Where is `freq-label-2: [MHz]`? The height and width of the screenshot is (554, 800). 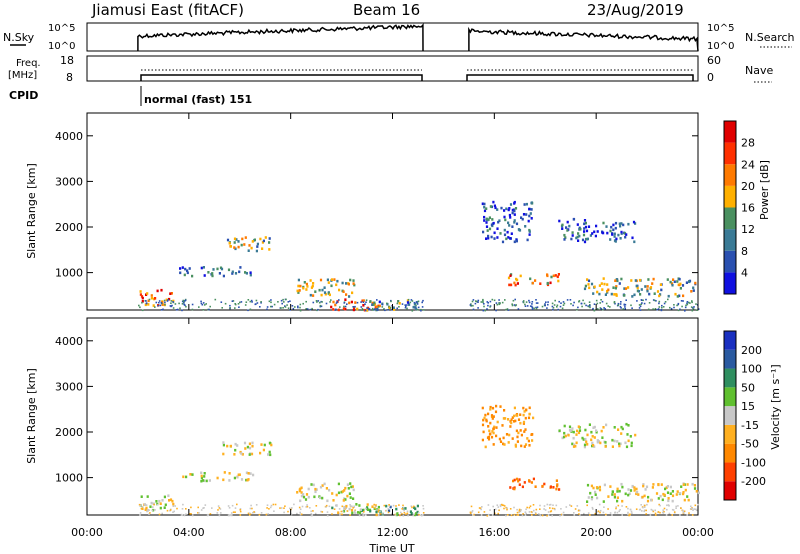
freq-label-2: [MHz] is located at coordinates (22, 75).